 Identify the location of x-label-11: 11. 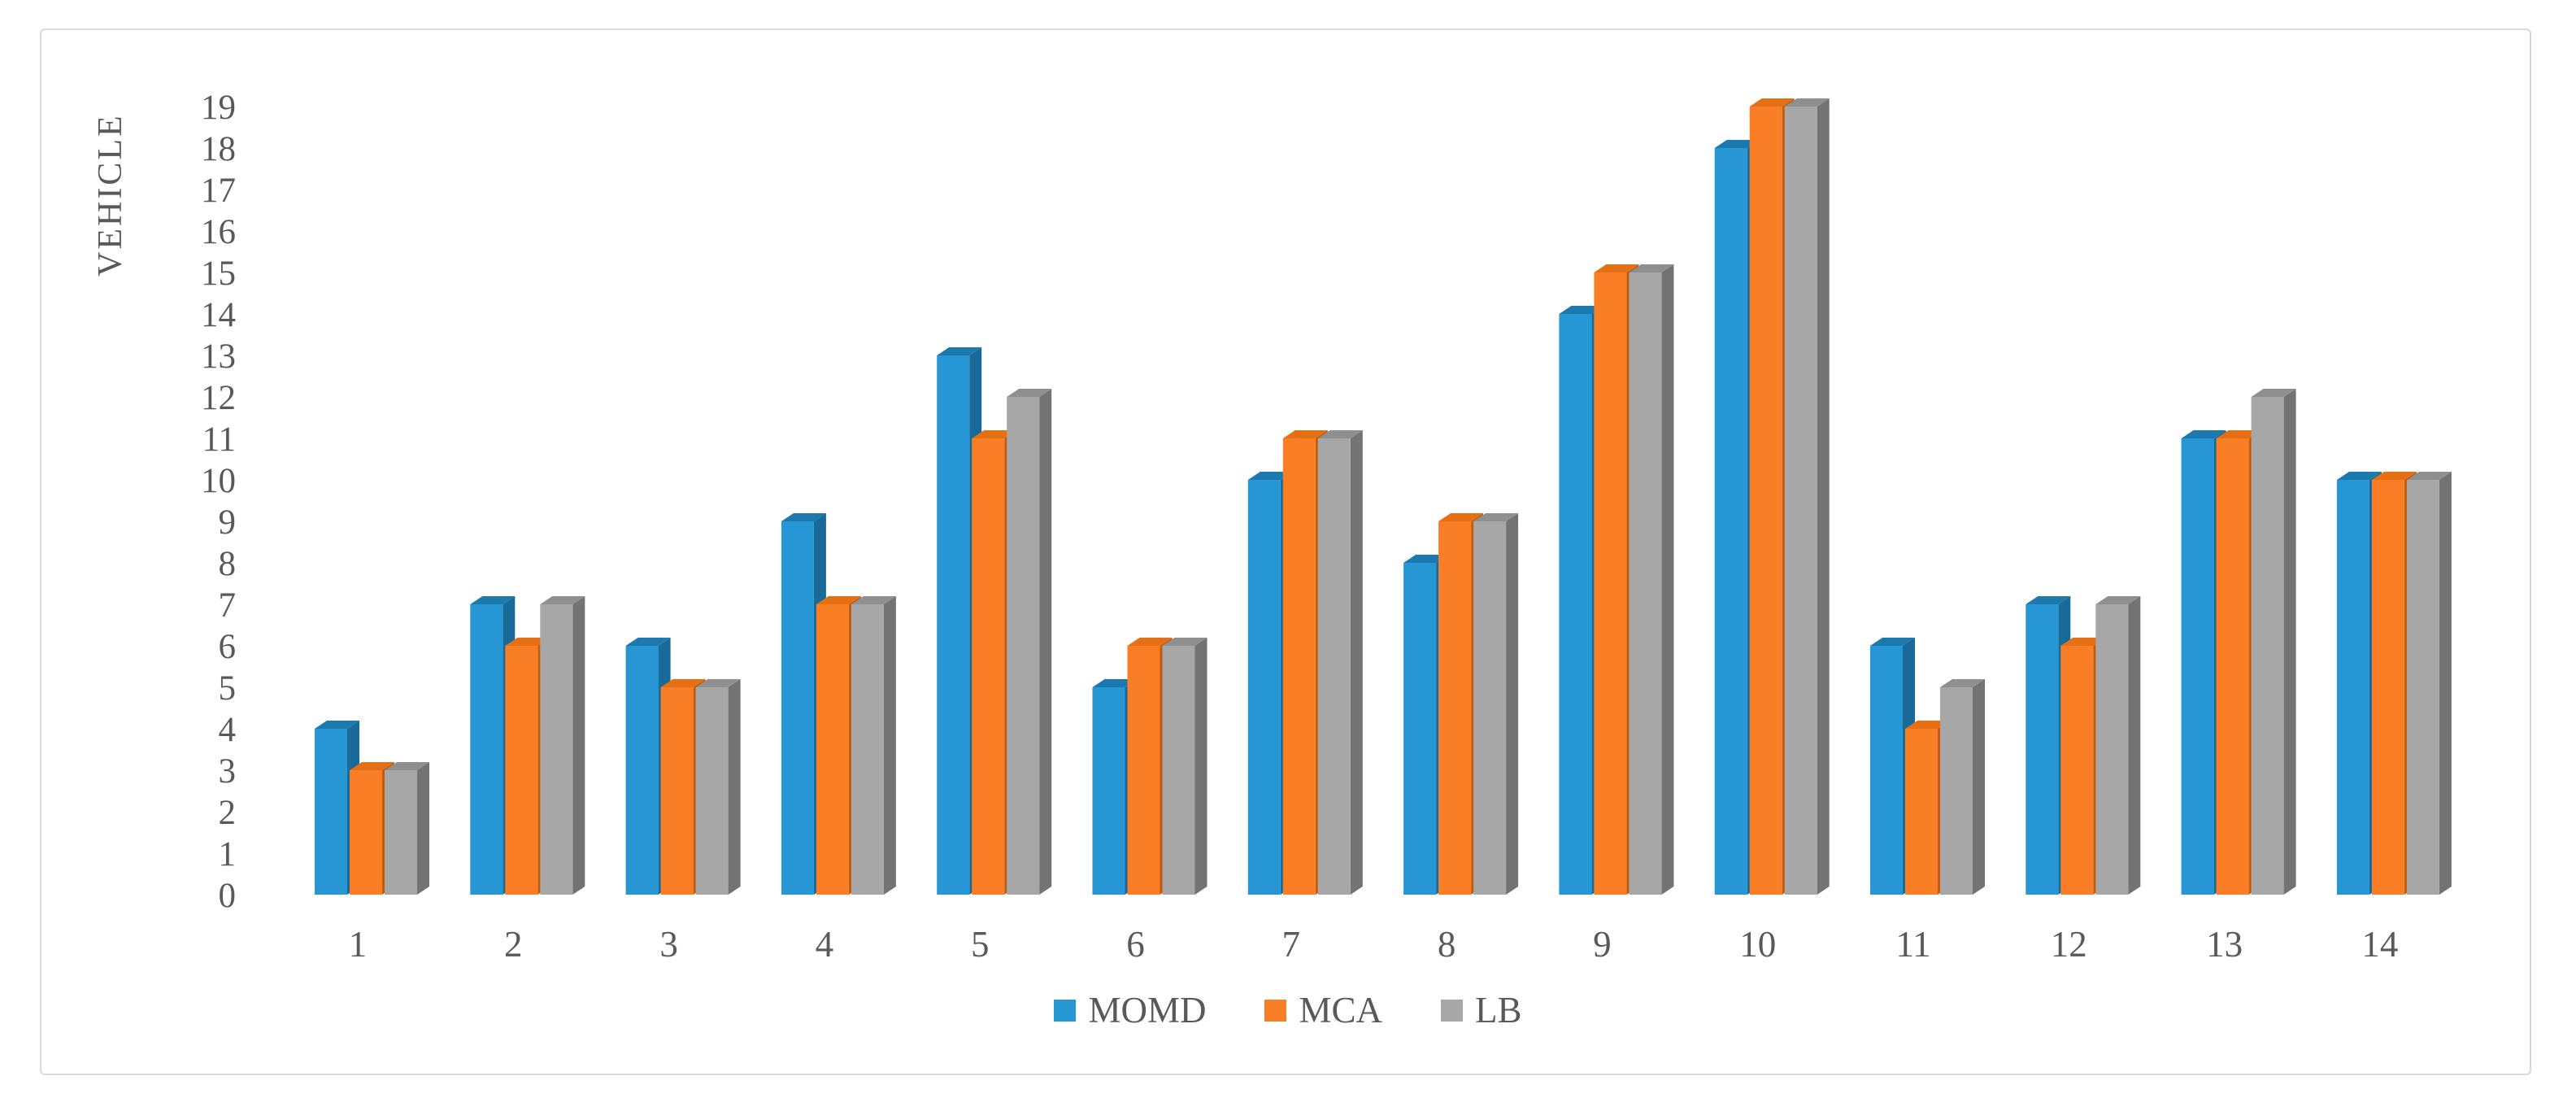
(1913, 944).